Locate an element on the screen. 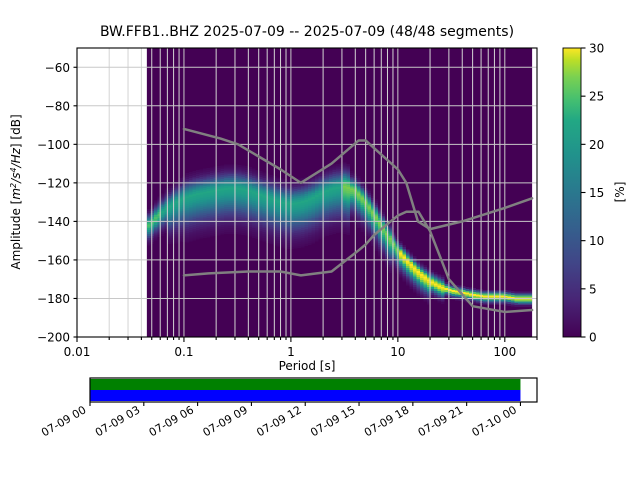 The image size is (640, 480). timeline-bars is located at coordinates (313, 390).